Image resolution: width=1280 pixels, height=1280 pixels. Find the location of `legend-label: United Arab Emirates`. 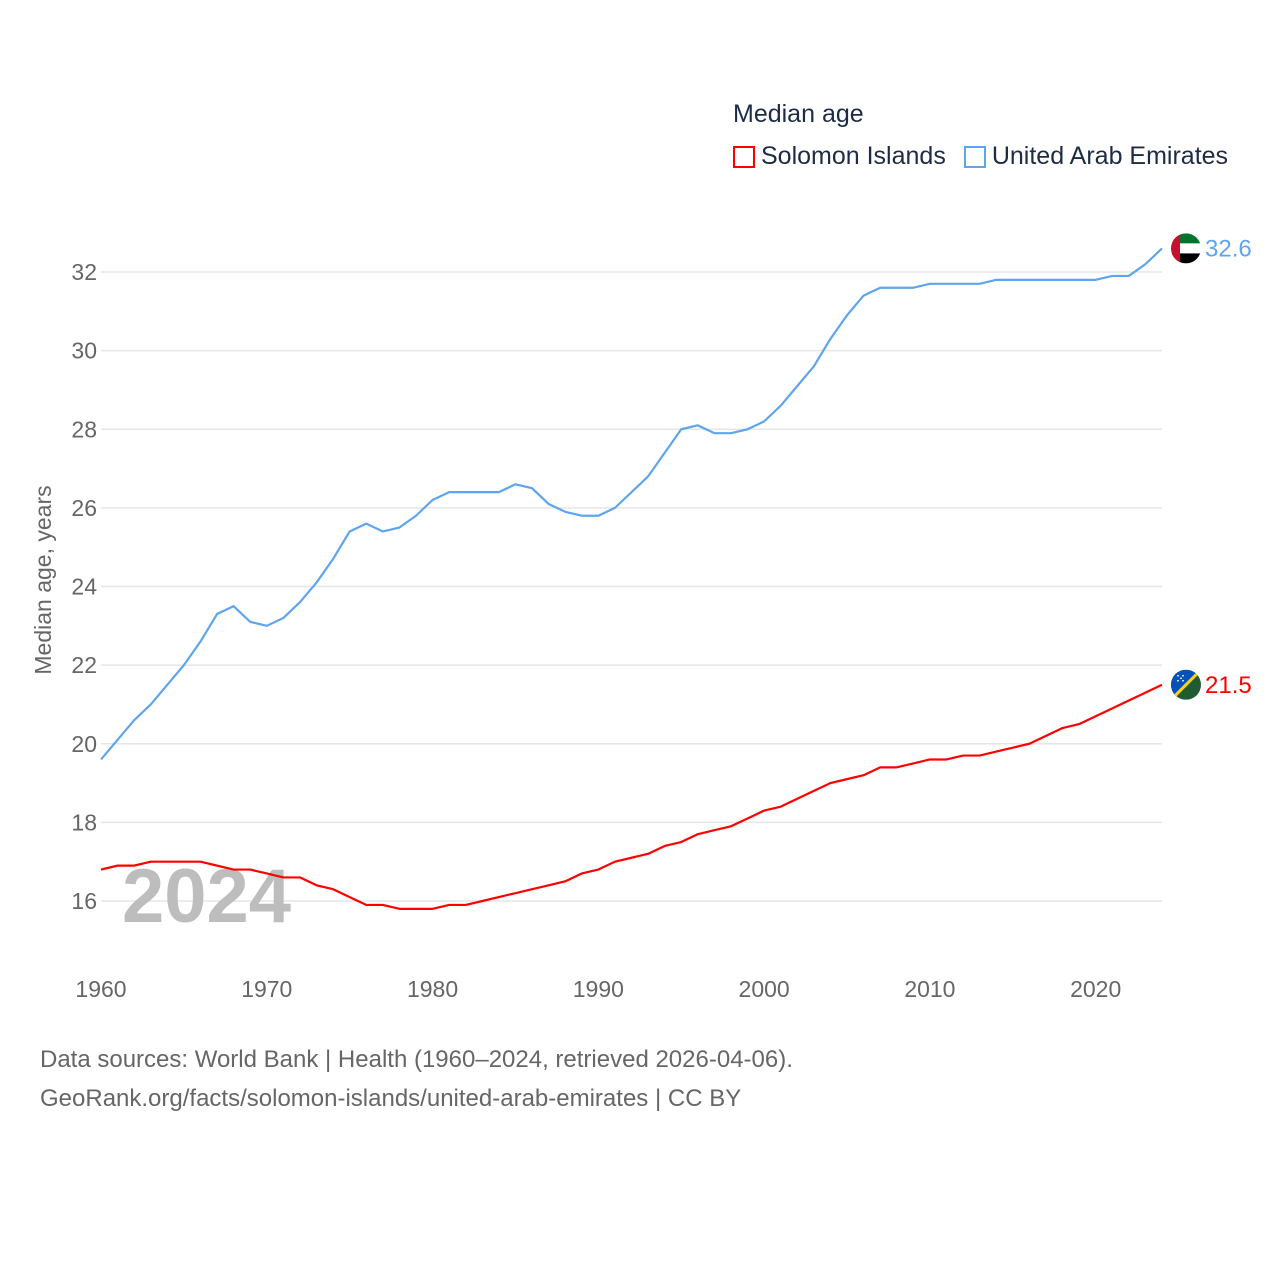

legend-label: United Arab Emirates is located at coordinates (1110, 156).